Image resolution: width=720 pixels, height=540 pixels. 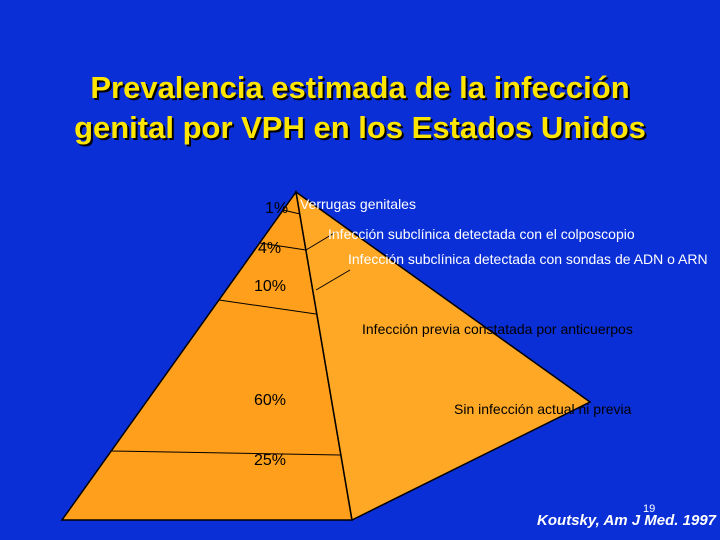 I want to click on level-5-percent: 25%, so click(x=270, y=460).